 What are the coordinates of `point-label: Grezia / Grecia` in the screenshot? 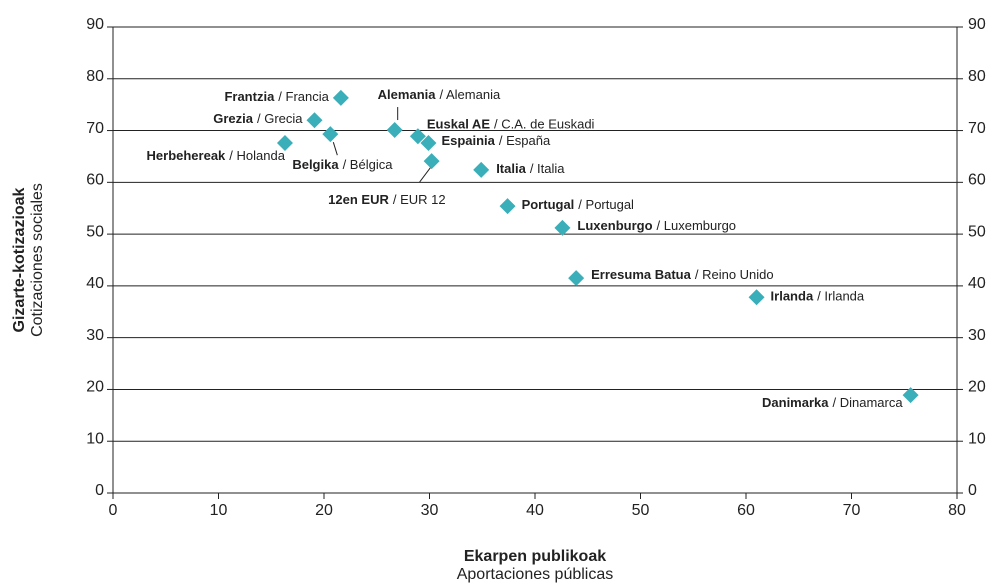 It's located at (258, 119).